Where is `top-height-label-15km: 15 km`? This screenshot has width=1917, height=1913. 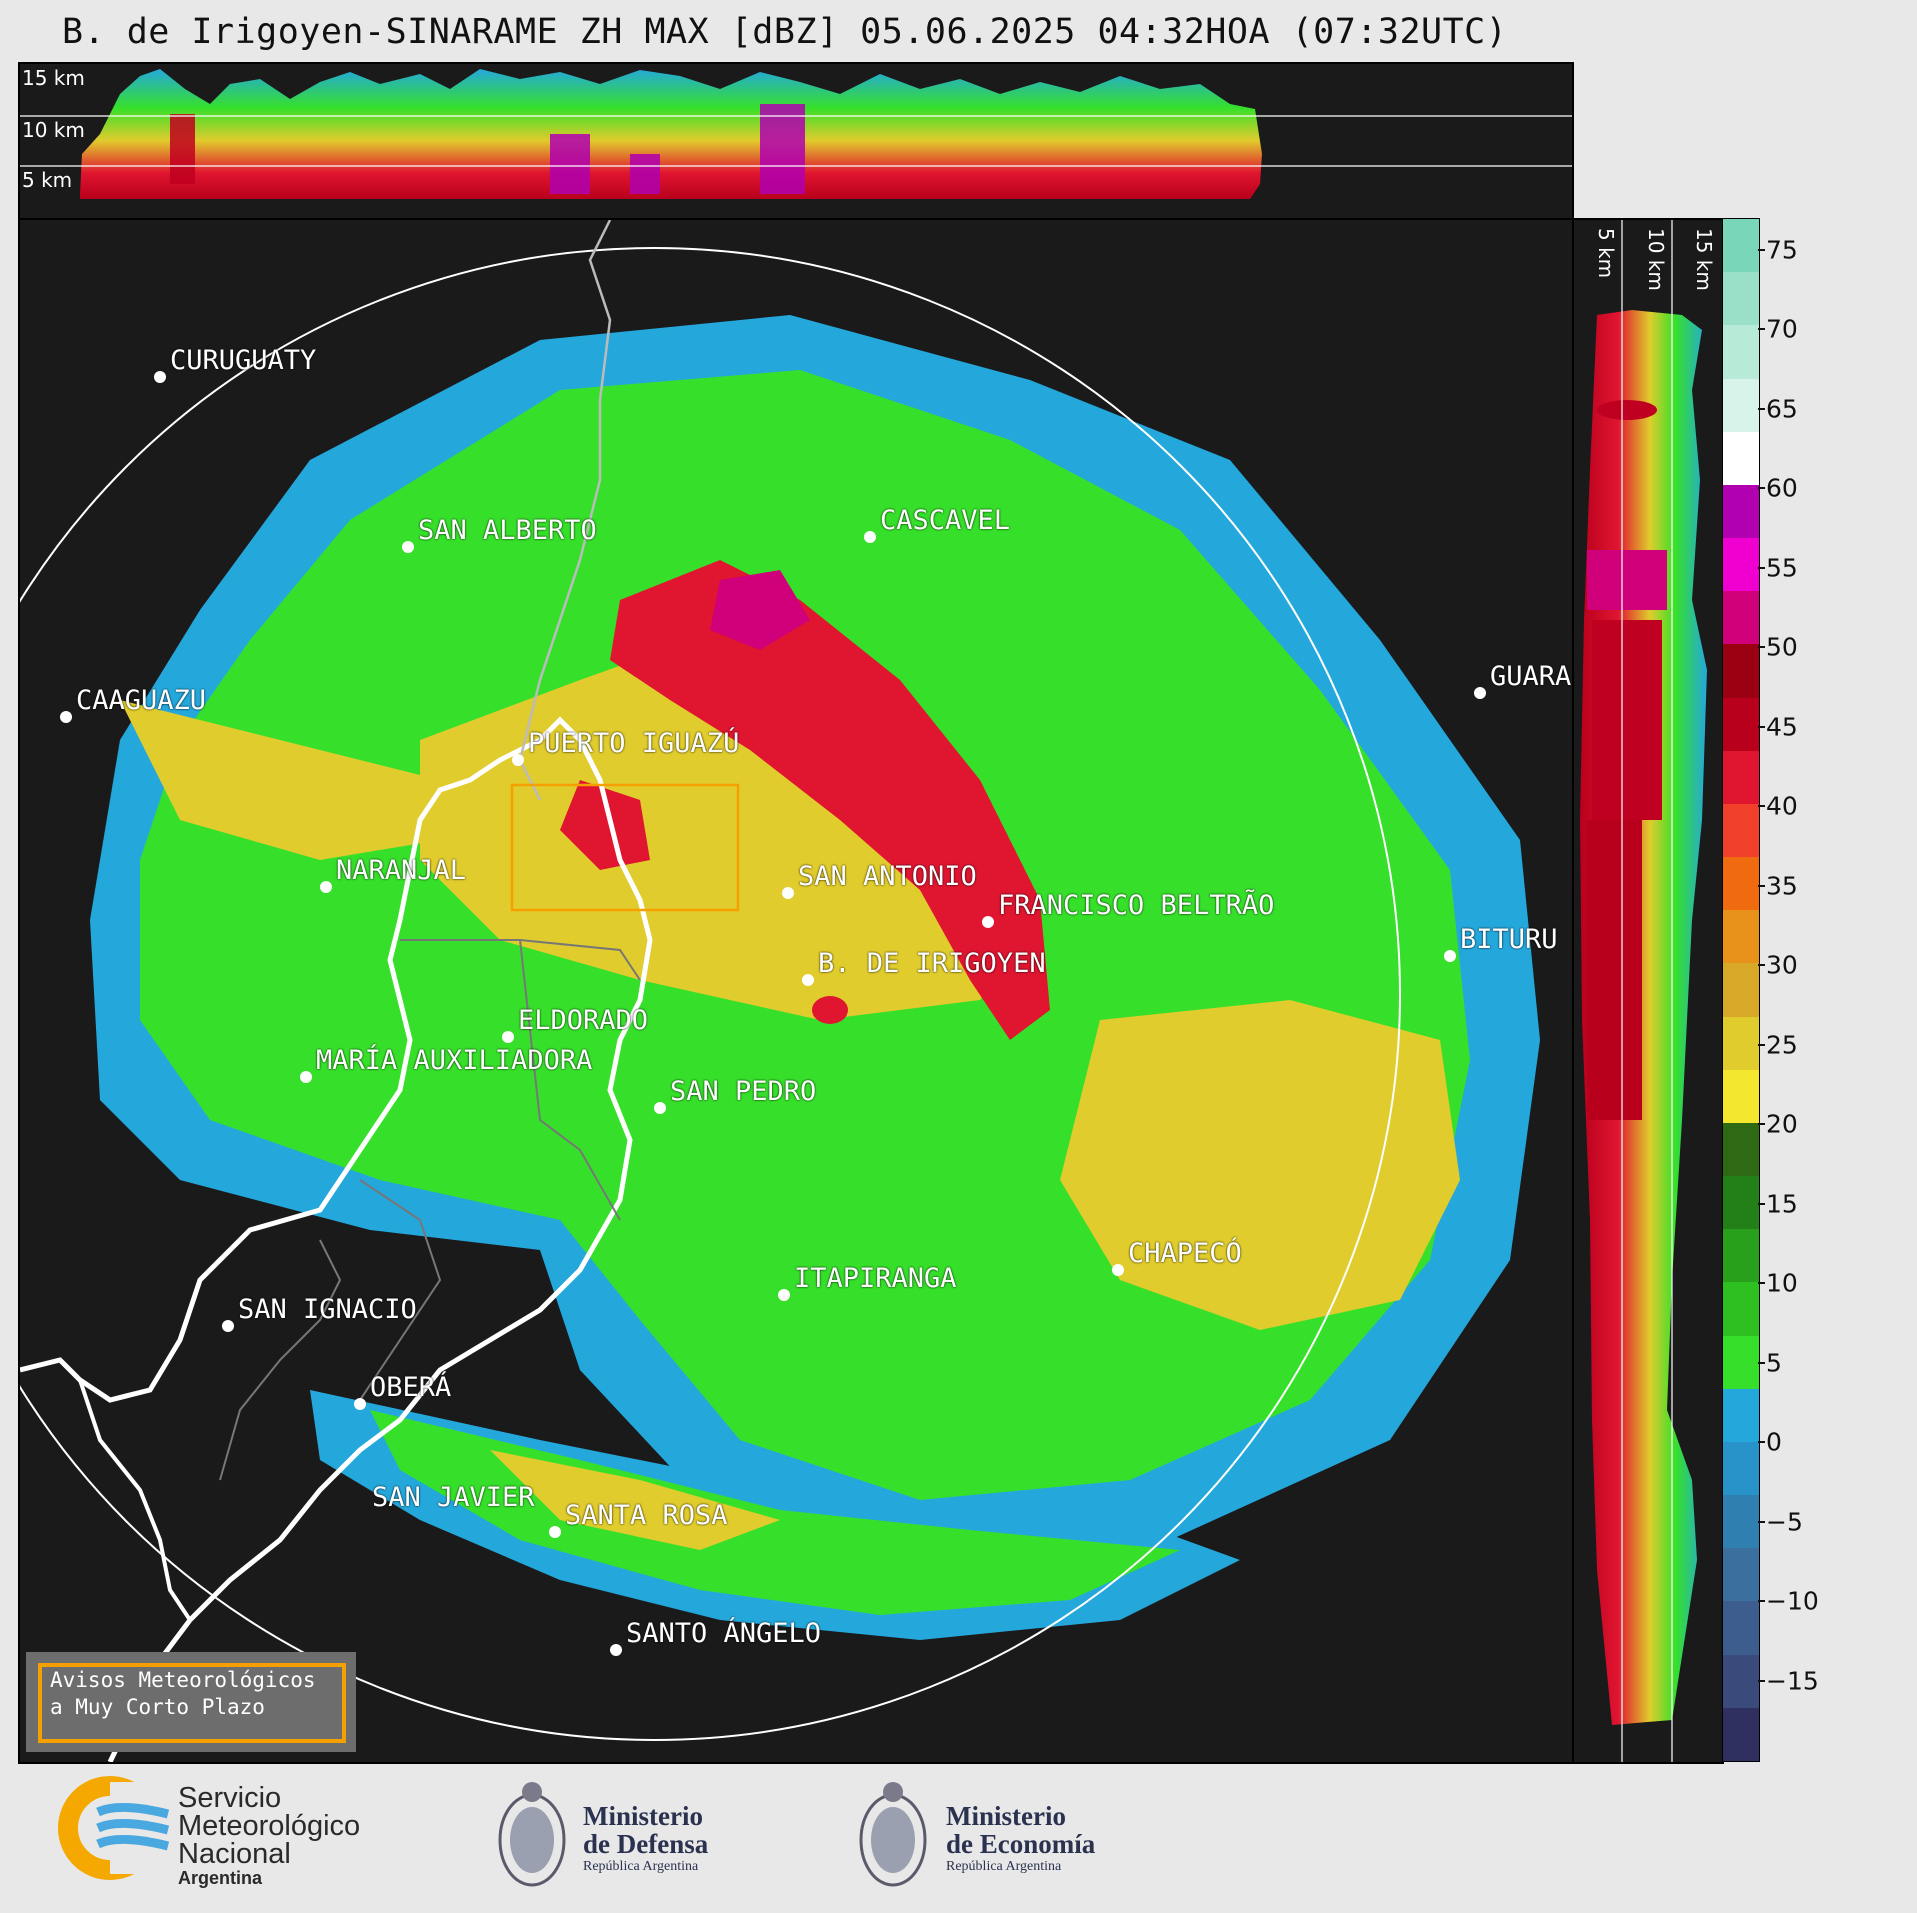 top-height-label-15km: 15 km is located at coordinates (53, 78).